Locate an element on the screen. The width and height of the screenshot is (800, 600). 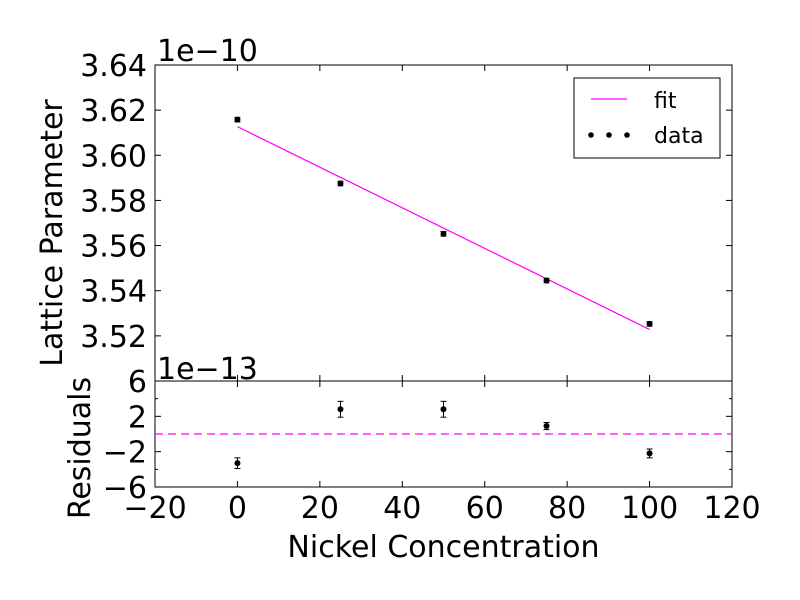
main-y-tick-label: 3.62 is located at coordinates (113, 111).